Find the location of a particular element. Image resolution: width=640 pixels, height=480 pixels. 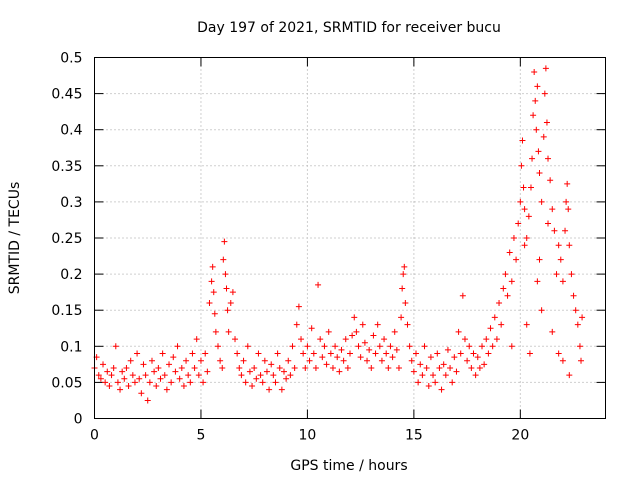

y-tick-label: 0.25 is located at coordinates (66, 239).